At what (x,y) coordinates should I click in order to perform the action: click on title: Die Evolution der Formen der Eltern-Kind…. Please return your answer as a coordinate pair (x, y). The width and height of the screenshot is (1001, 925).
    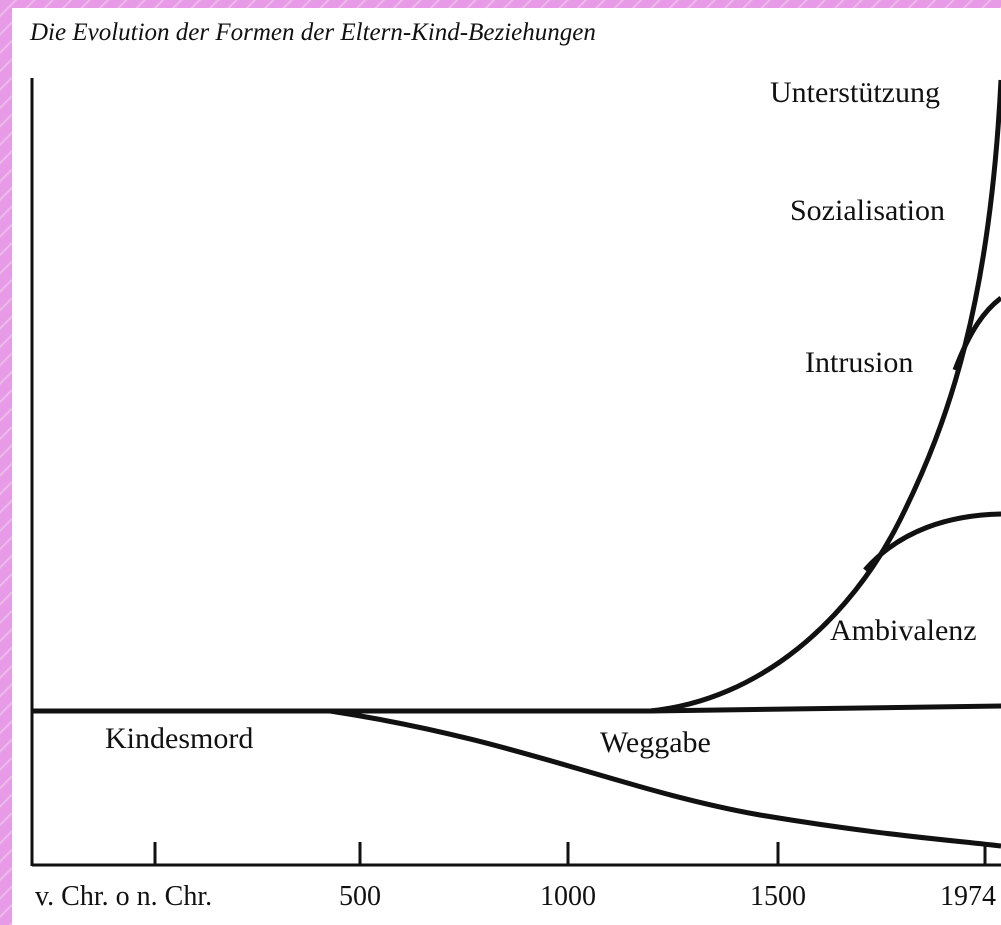
    Looking at the image, I should click on (312, 32).